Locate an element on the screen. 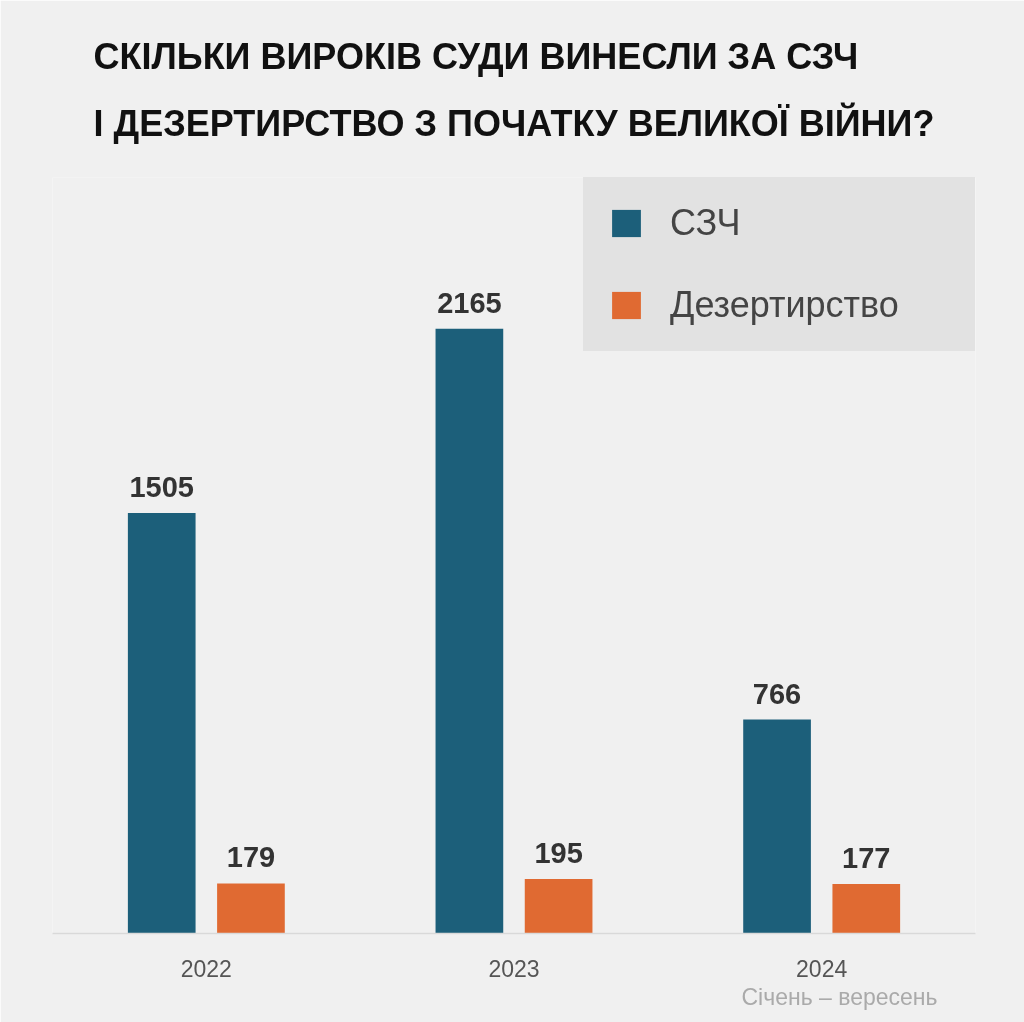 This screenshot has height=1022, width=1024. legend-label: Дезертирство is located at coordinates (785, 305).